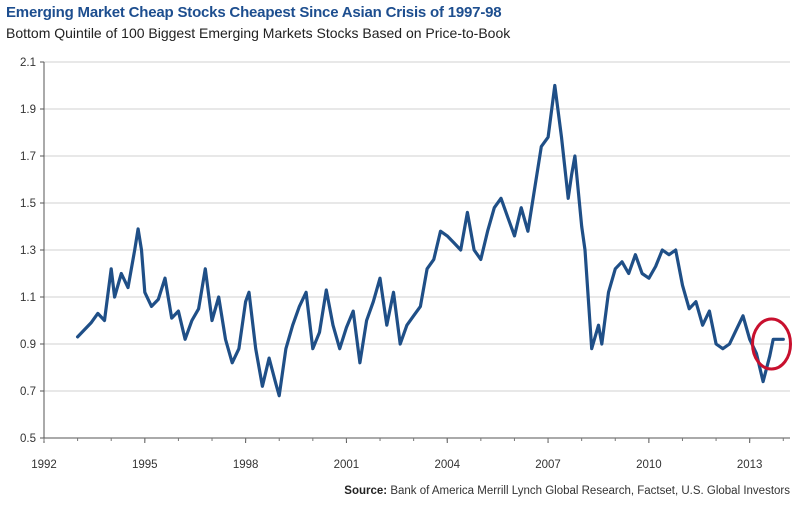 The width and height of the screenshot is (800, 507). What do you see at coordinates (28, 345) in the screenshot?
I see `y-tick-label: 0.9` at bounding box center [28, 345].